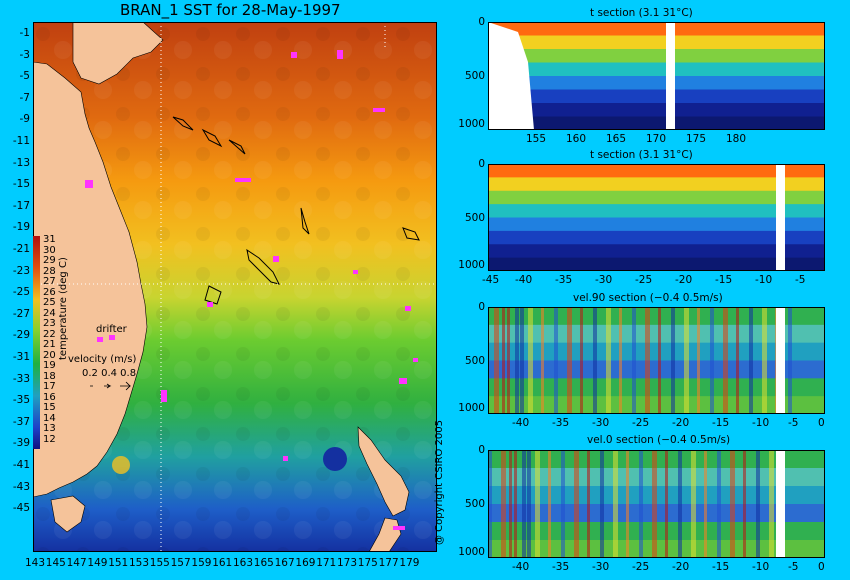 This screenshot has width=850, height=580. I want to click on lat-tick-label: -5, so click(24, 76).